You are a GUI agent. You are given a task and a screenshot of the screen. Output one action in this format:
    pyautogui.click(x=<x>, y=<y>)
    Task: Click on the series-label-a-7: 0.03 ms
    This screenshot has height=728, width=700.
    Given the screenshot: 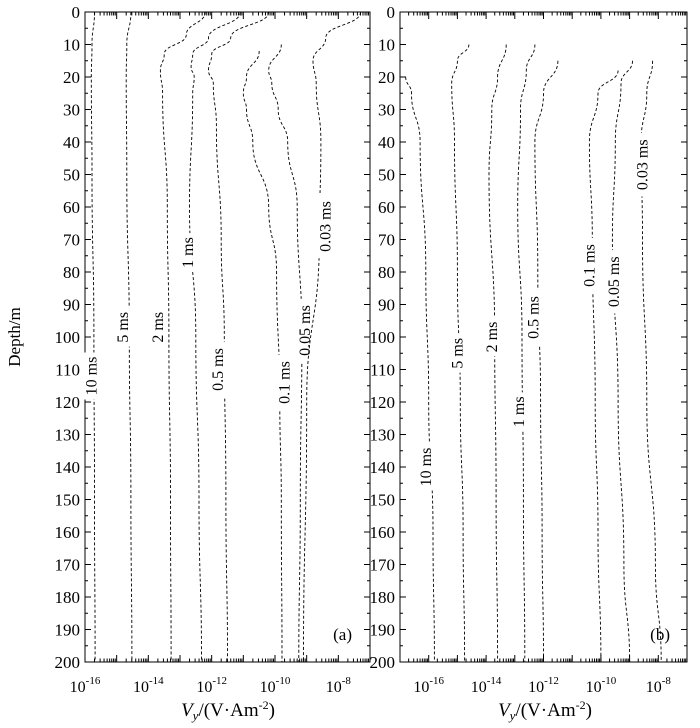 What is the action you would take?
    pyautogui.click(x=326, y=226)
    